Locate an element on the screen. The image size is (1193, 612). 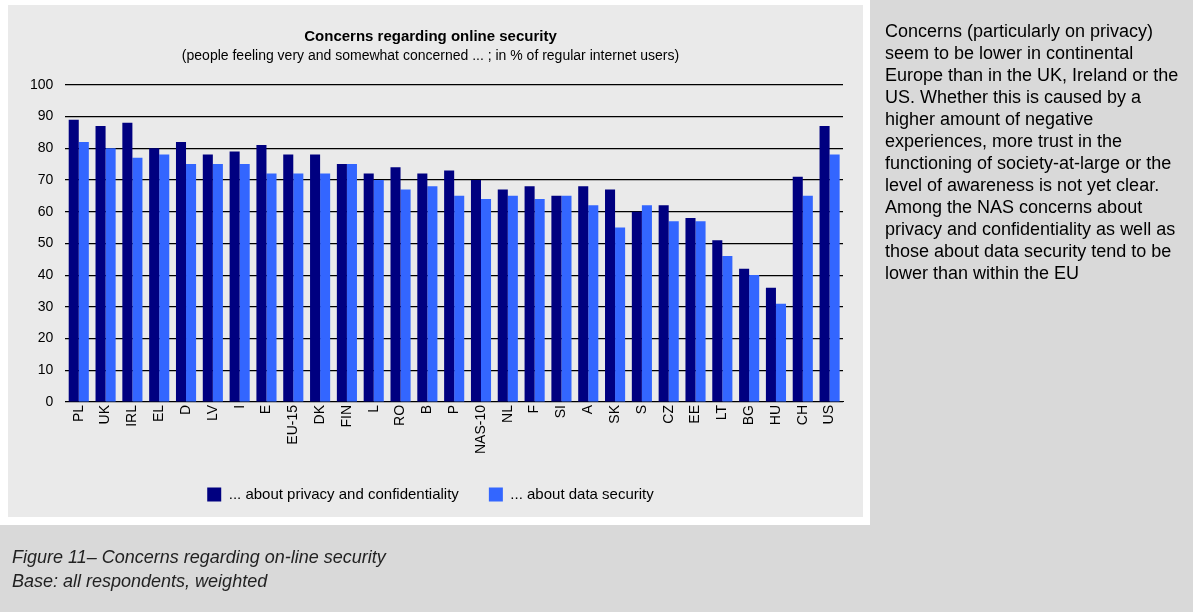
x-tick-label: UK is located at coordinates (104, 414).